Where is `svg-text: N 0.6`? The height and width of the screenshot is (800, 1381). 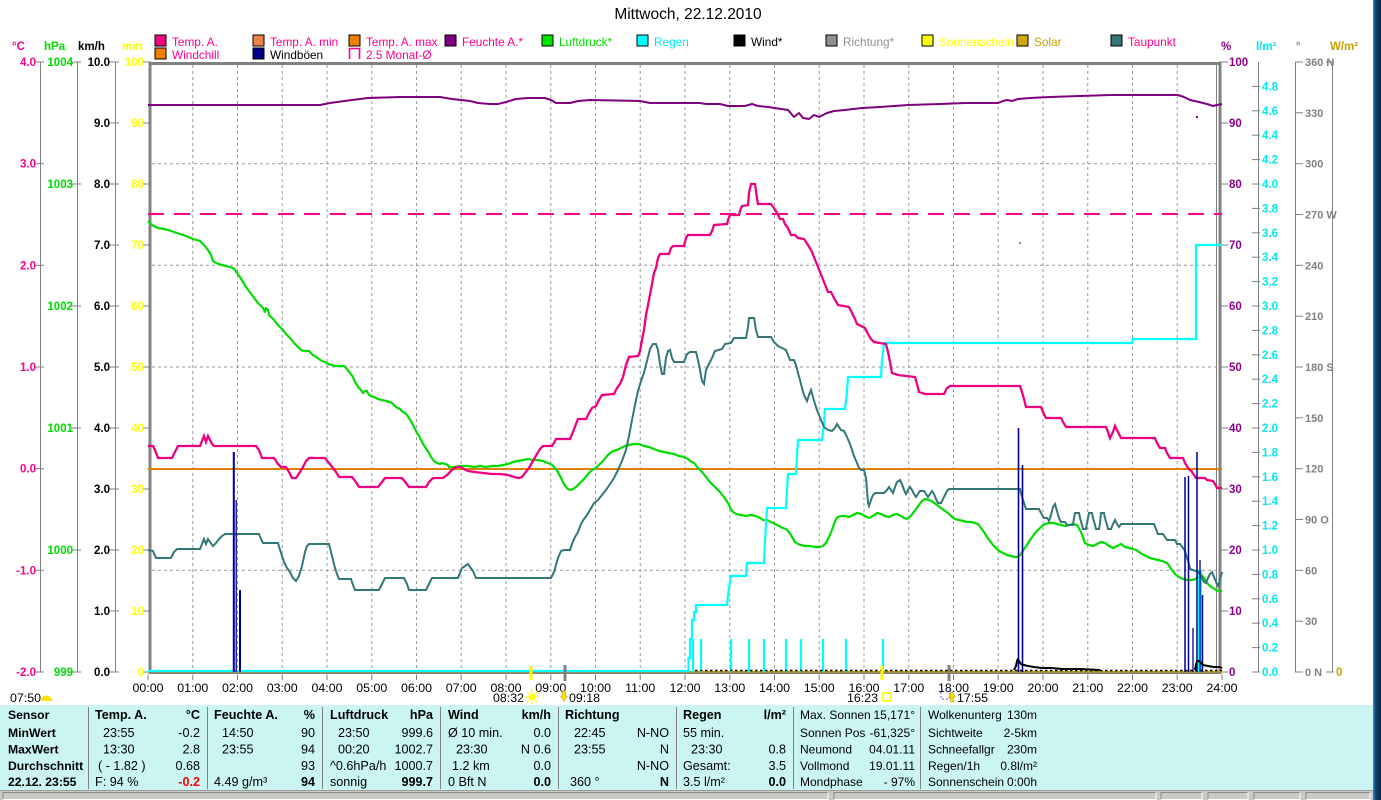
svg-text: N 0.6 is located at coordinates (536, 750).